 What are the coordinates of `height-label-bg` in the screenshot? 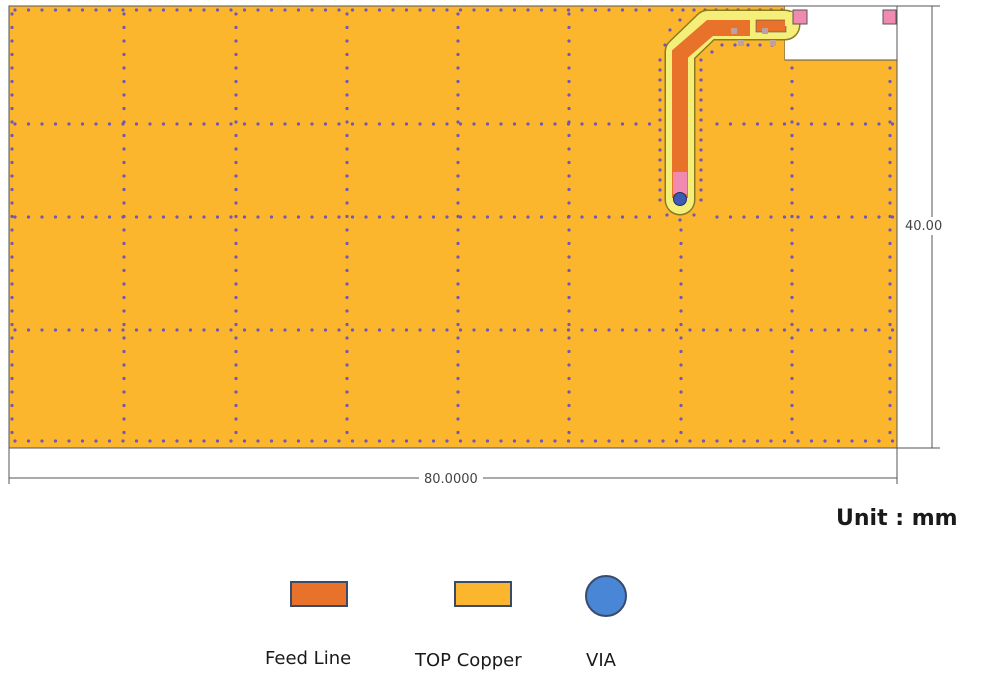 It's located at (924, 226).